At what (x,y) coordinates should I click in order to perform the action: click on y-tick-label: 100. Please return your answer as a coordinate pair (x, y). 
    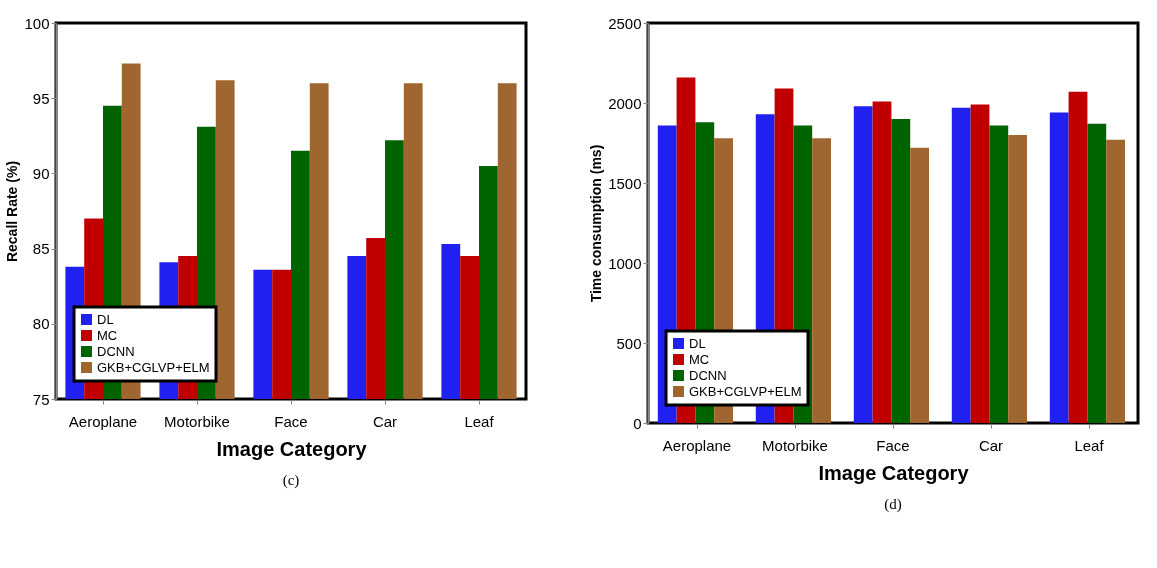
    Looking at the image, I should click on (37, 23).